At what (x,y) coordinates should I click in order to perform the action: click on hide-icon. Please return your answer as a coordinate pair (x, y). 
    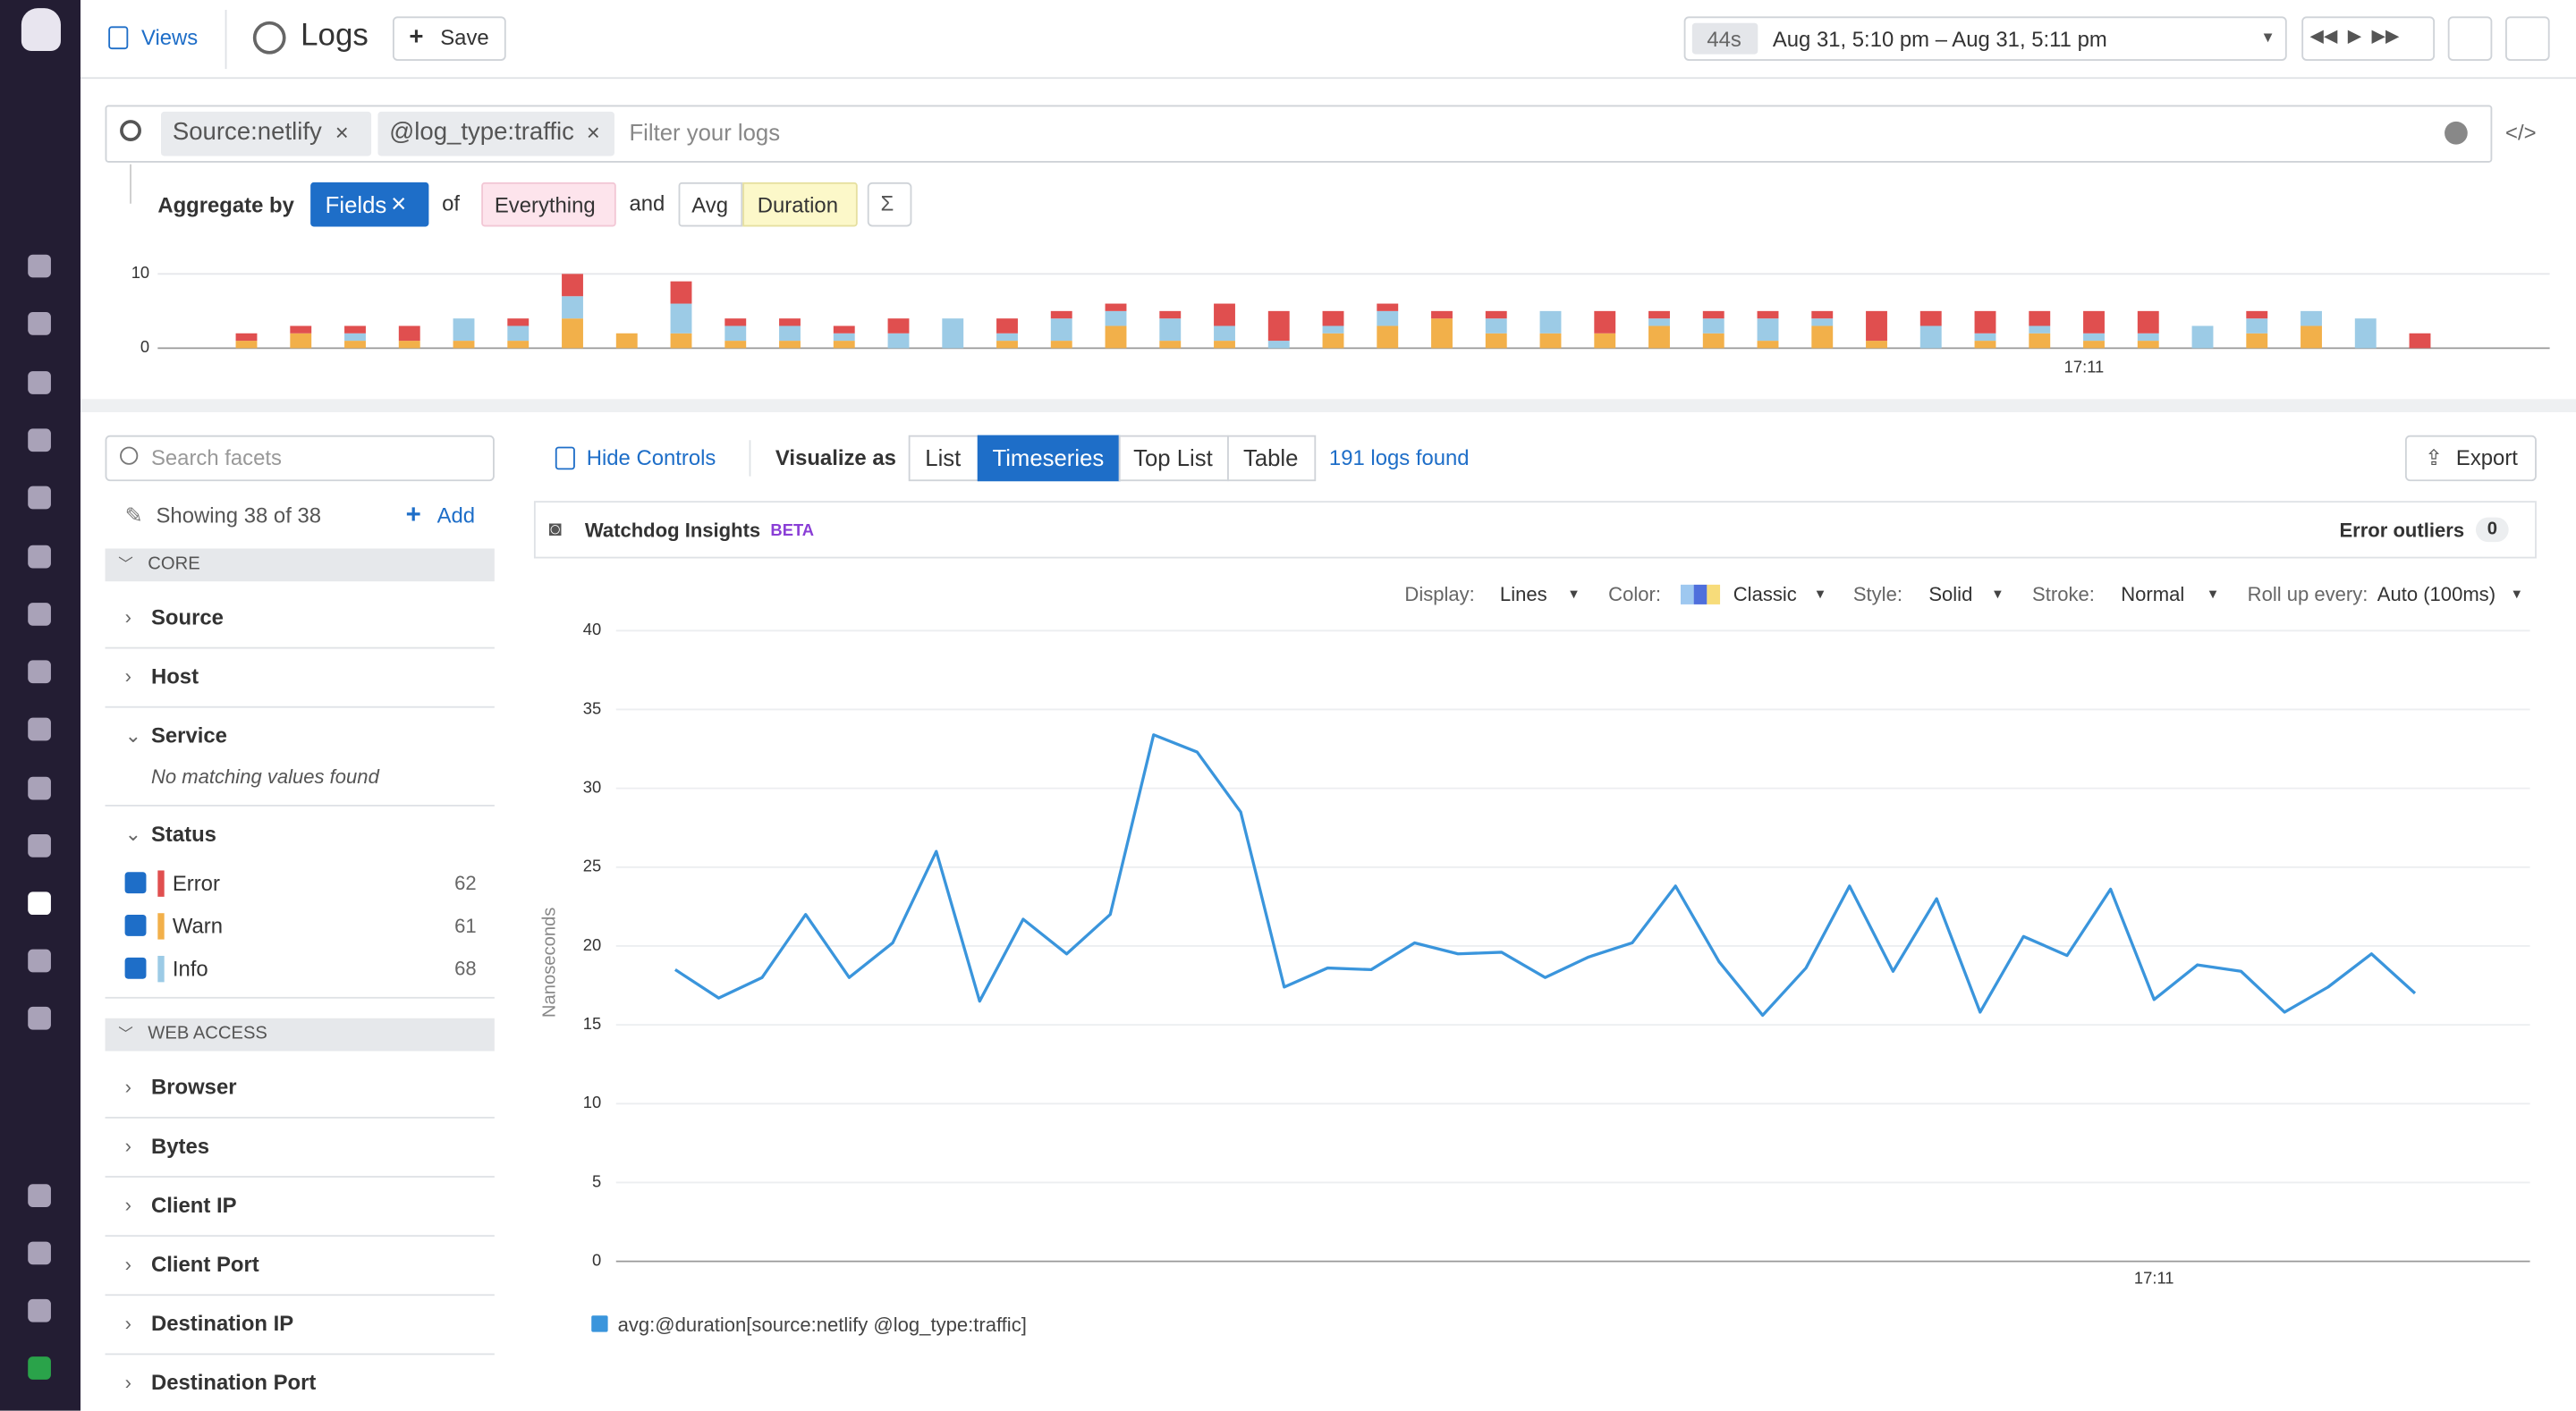
    Looking at the image, I should click on (565, 458).